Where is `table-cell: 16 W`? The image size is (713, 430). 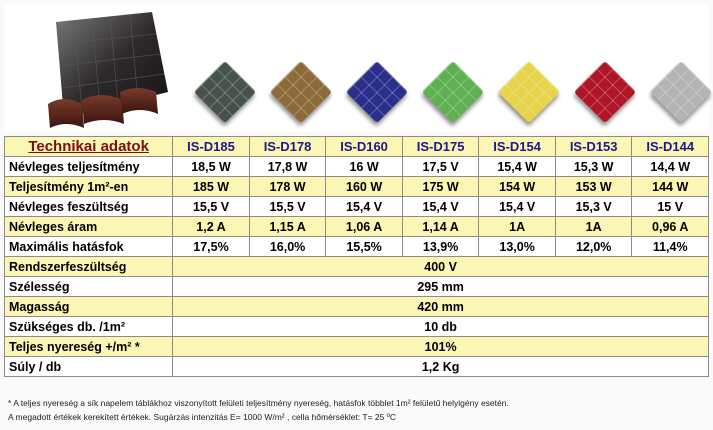
table-cell: 16 W is located at coordinates (364, 166).